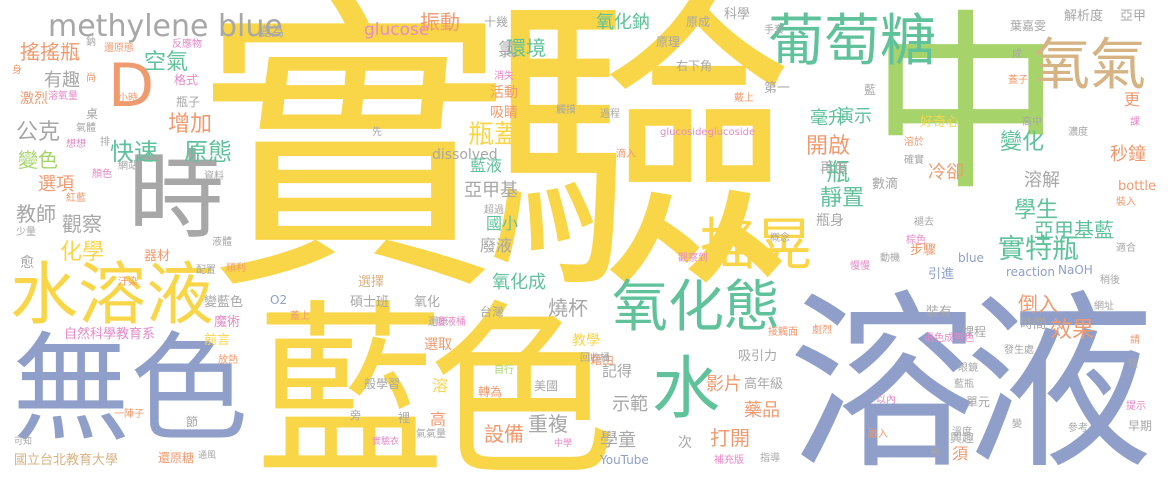 The width and height of the screenshot is (1175, 482). I want to click on word: 反應物, so click(187, 44).